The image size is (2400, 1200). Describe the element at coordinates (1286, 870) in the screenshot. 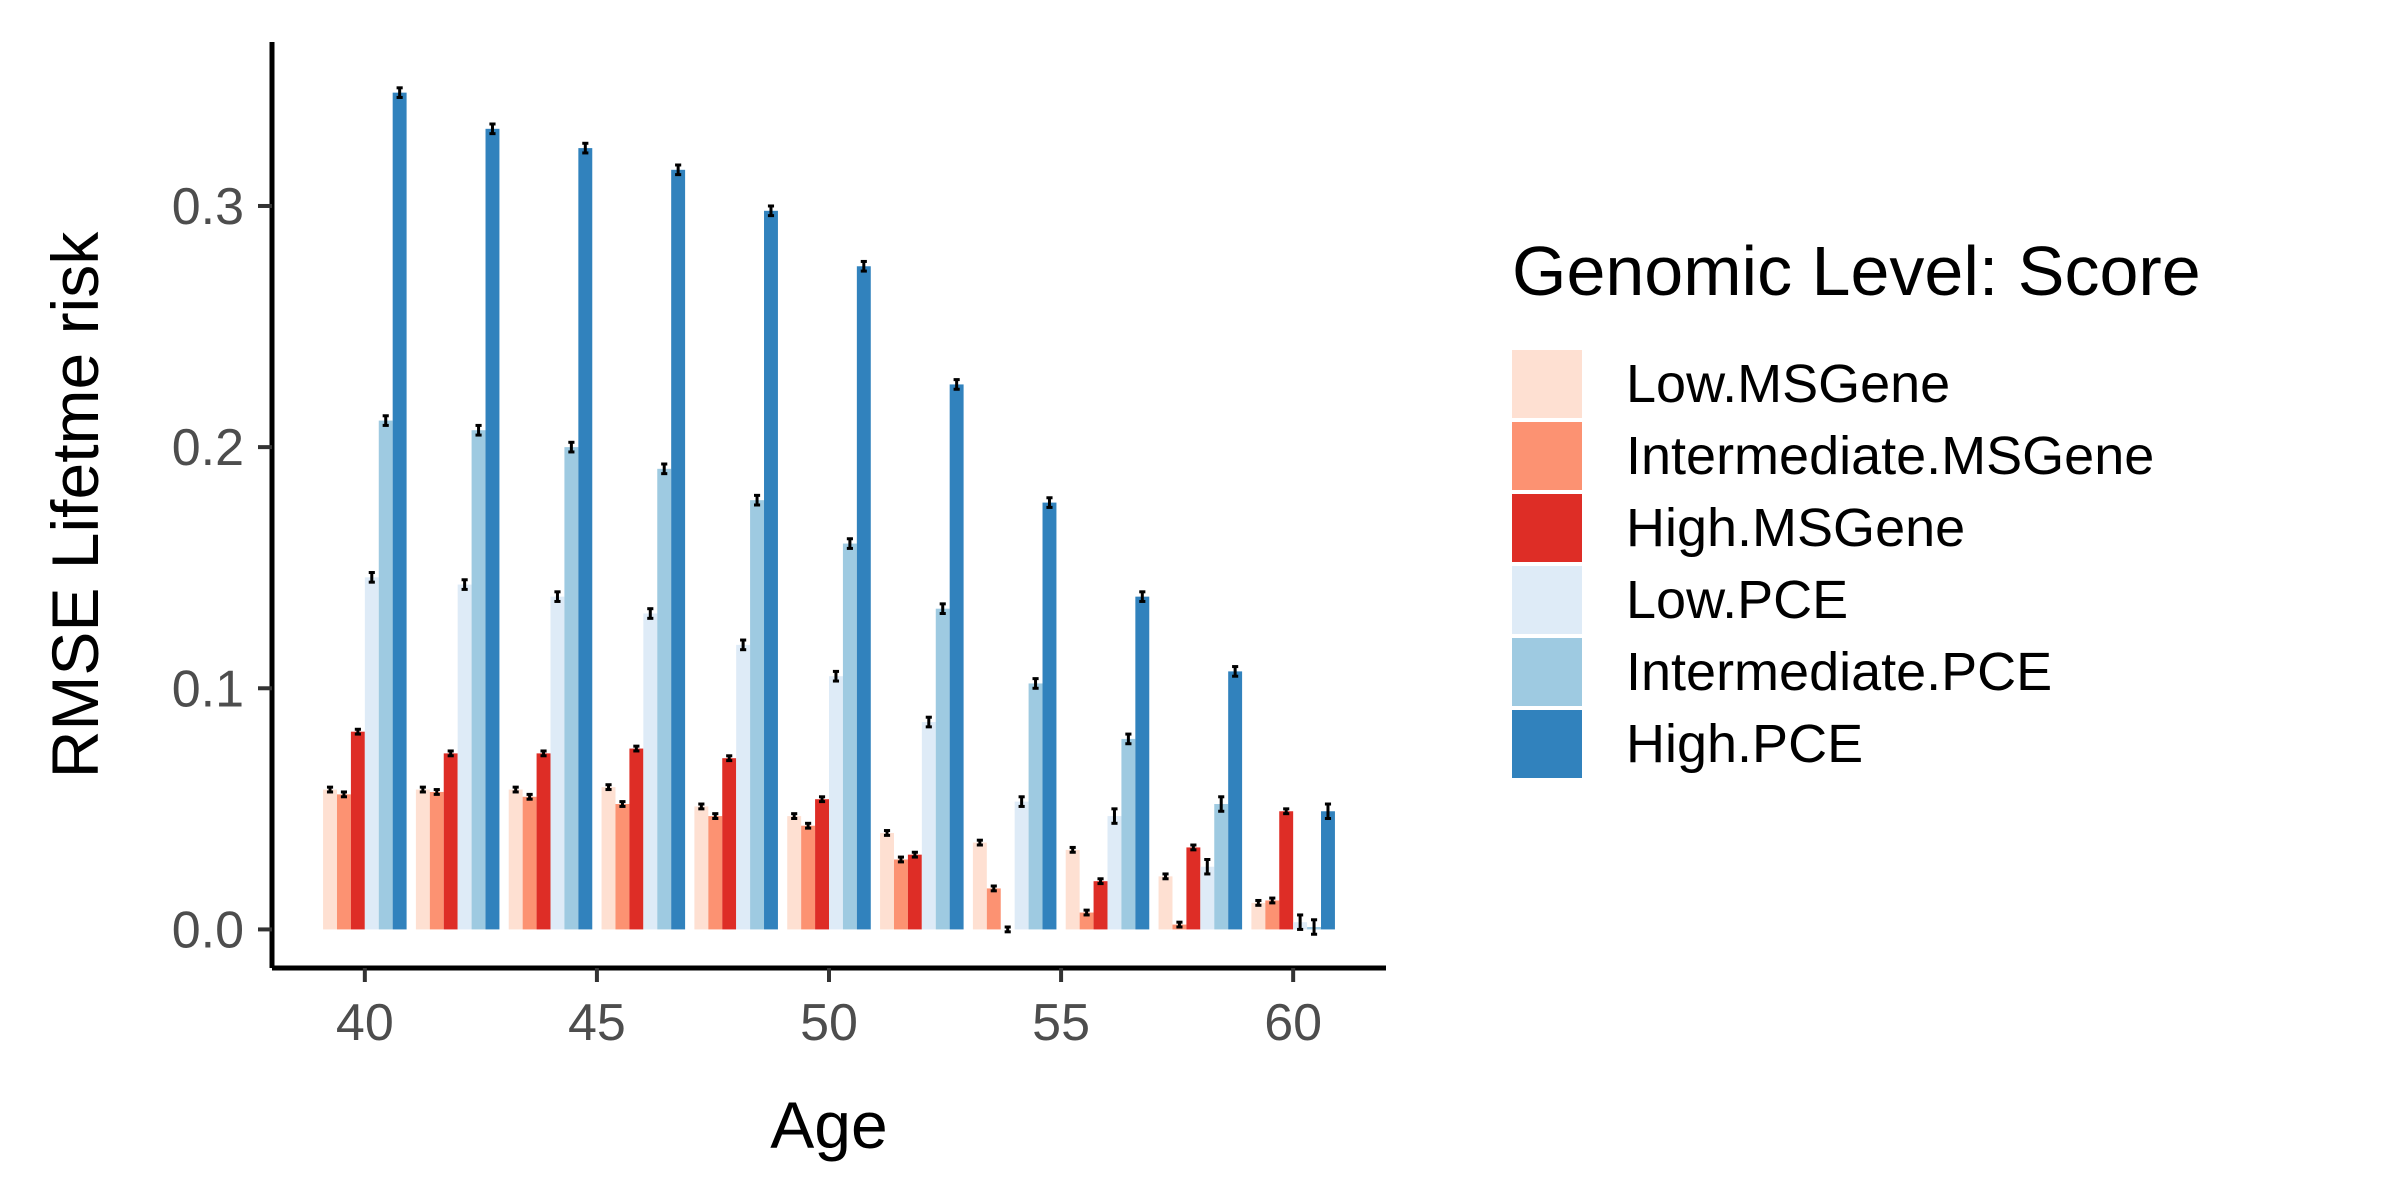

I see `bar-High.MSGene-60` at that location.